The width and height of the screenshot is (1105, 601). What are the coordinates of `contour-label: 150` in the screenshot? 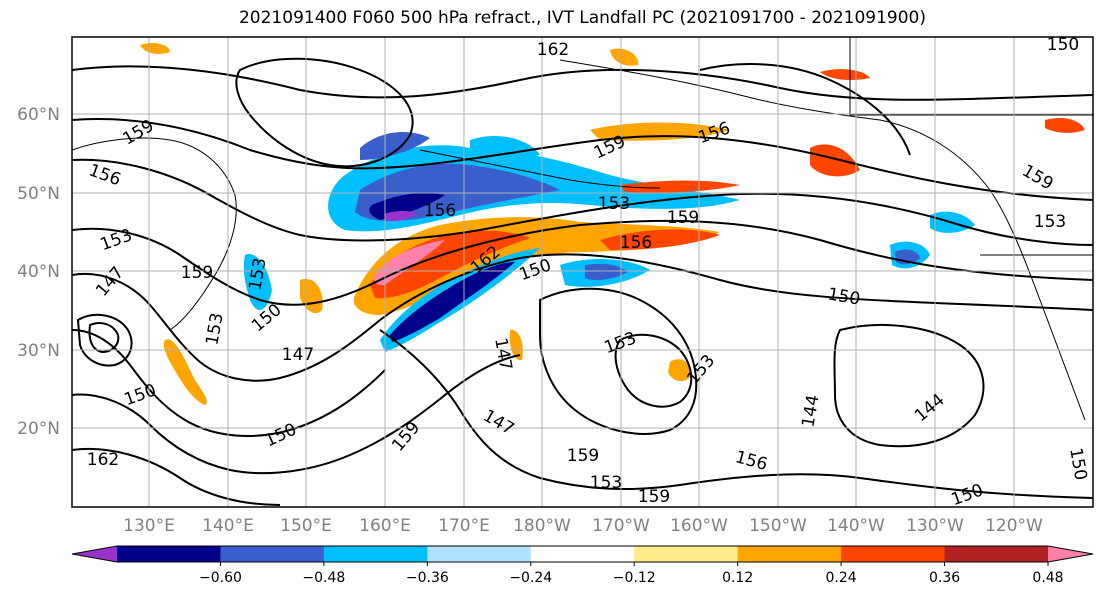 It's located at (1063, 45).